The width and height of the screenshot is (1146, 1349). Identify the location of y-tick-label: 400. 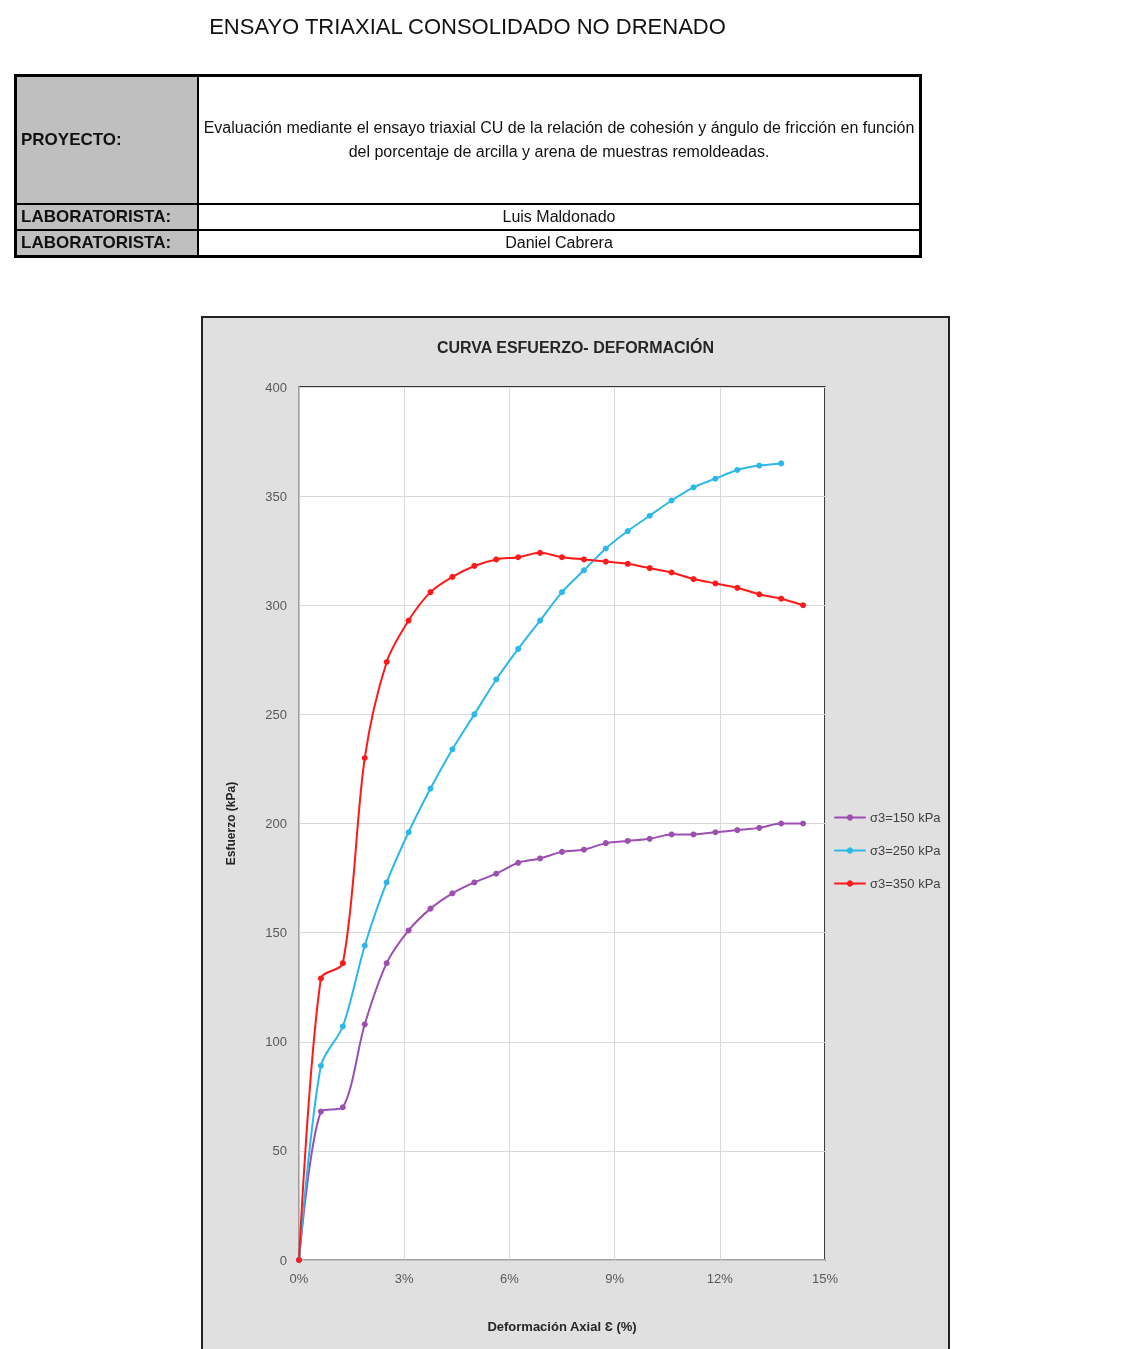
(276, 387).